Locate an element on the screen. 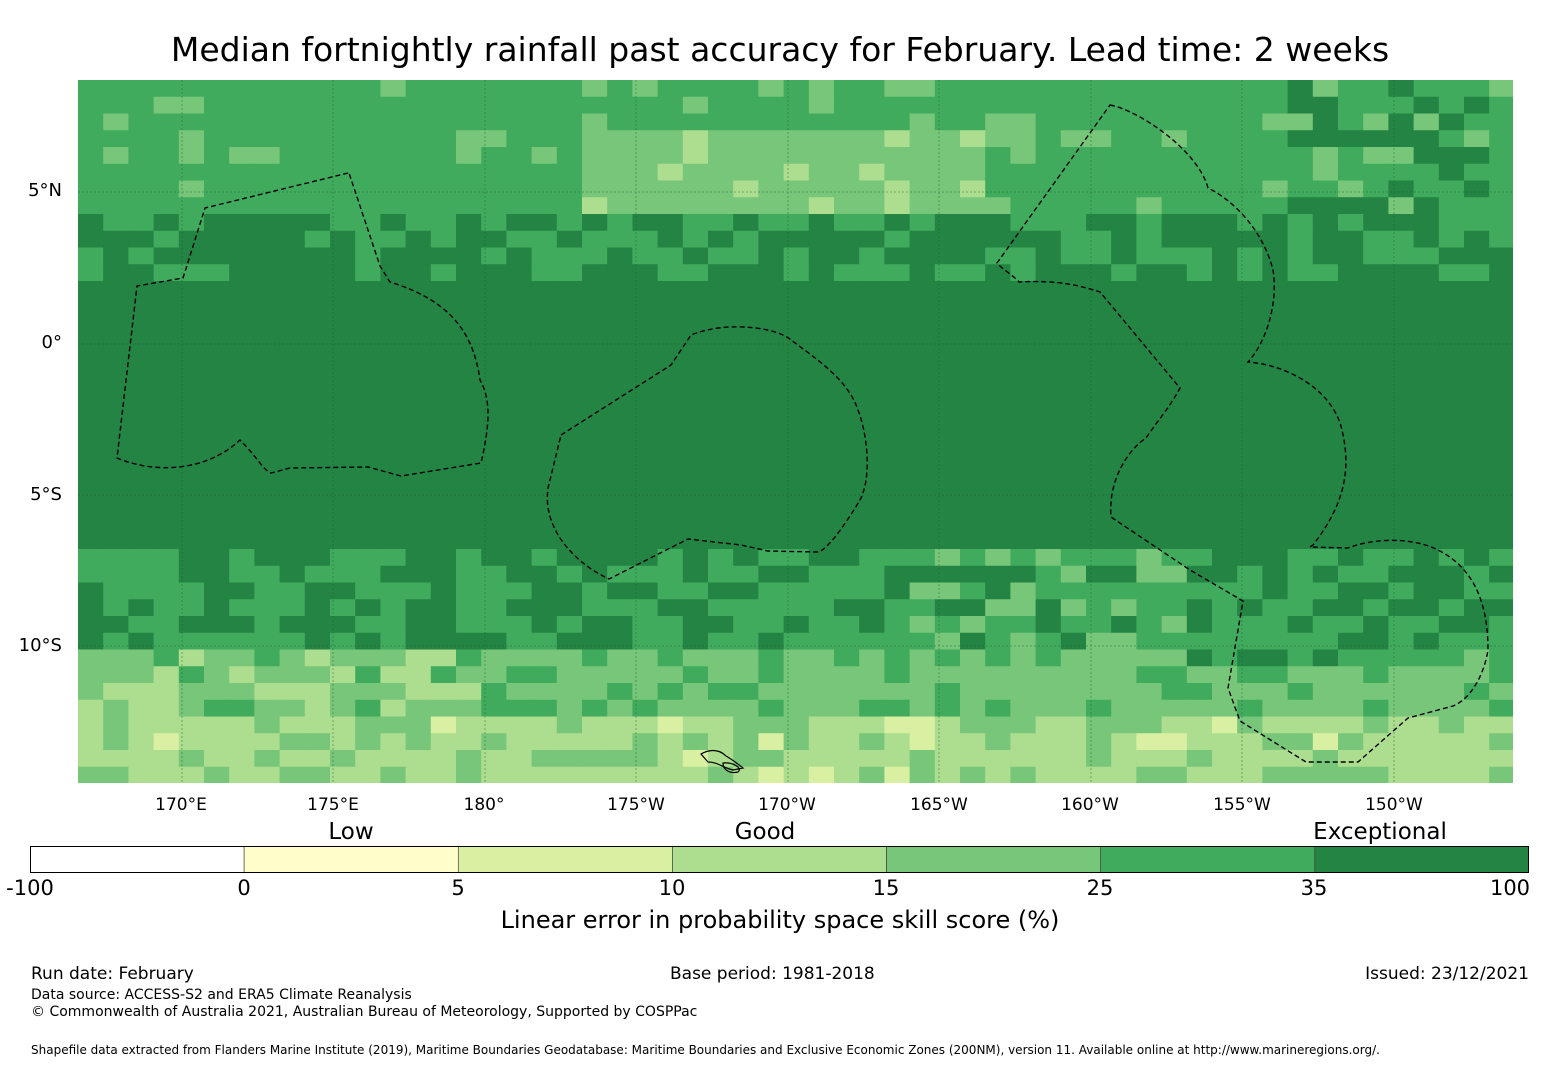  category-exceptional: Exceptional is located at coordinates (1380, 832).